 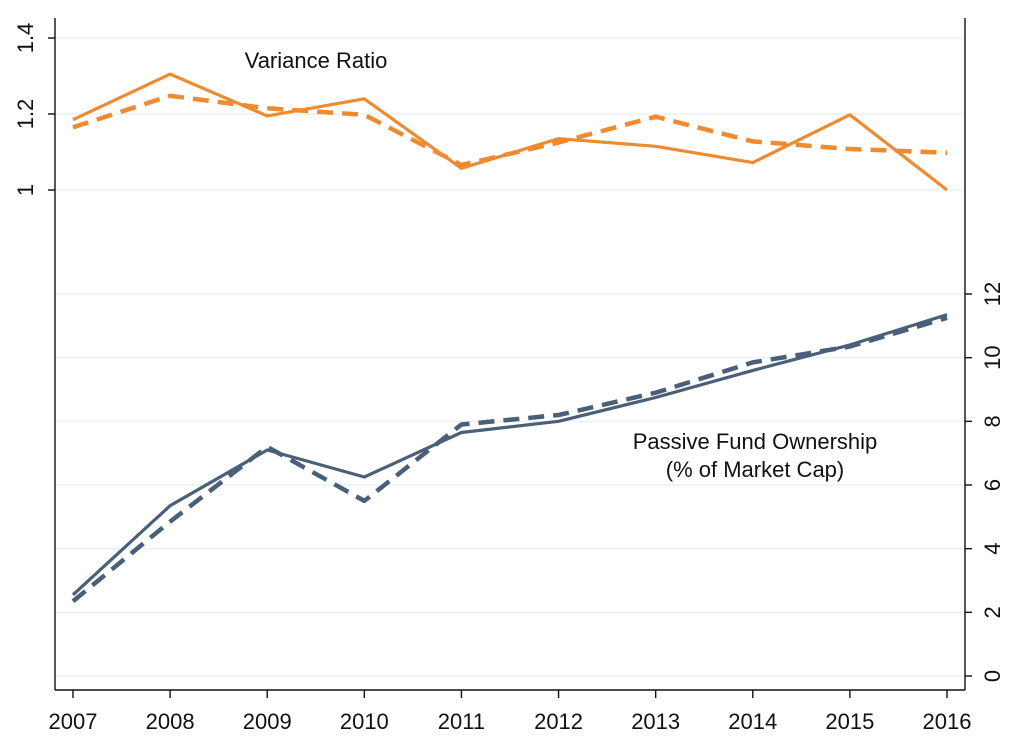 I want to click on left-y-tick-label: 1.2, so click(x=25, y=114).